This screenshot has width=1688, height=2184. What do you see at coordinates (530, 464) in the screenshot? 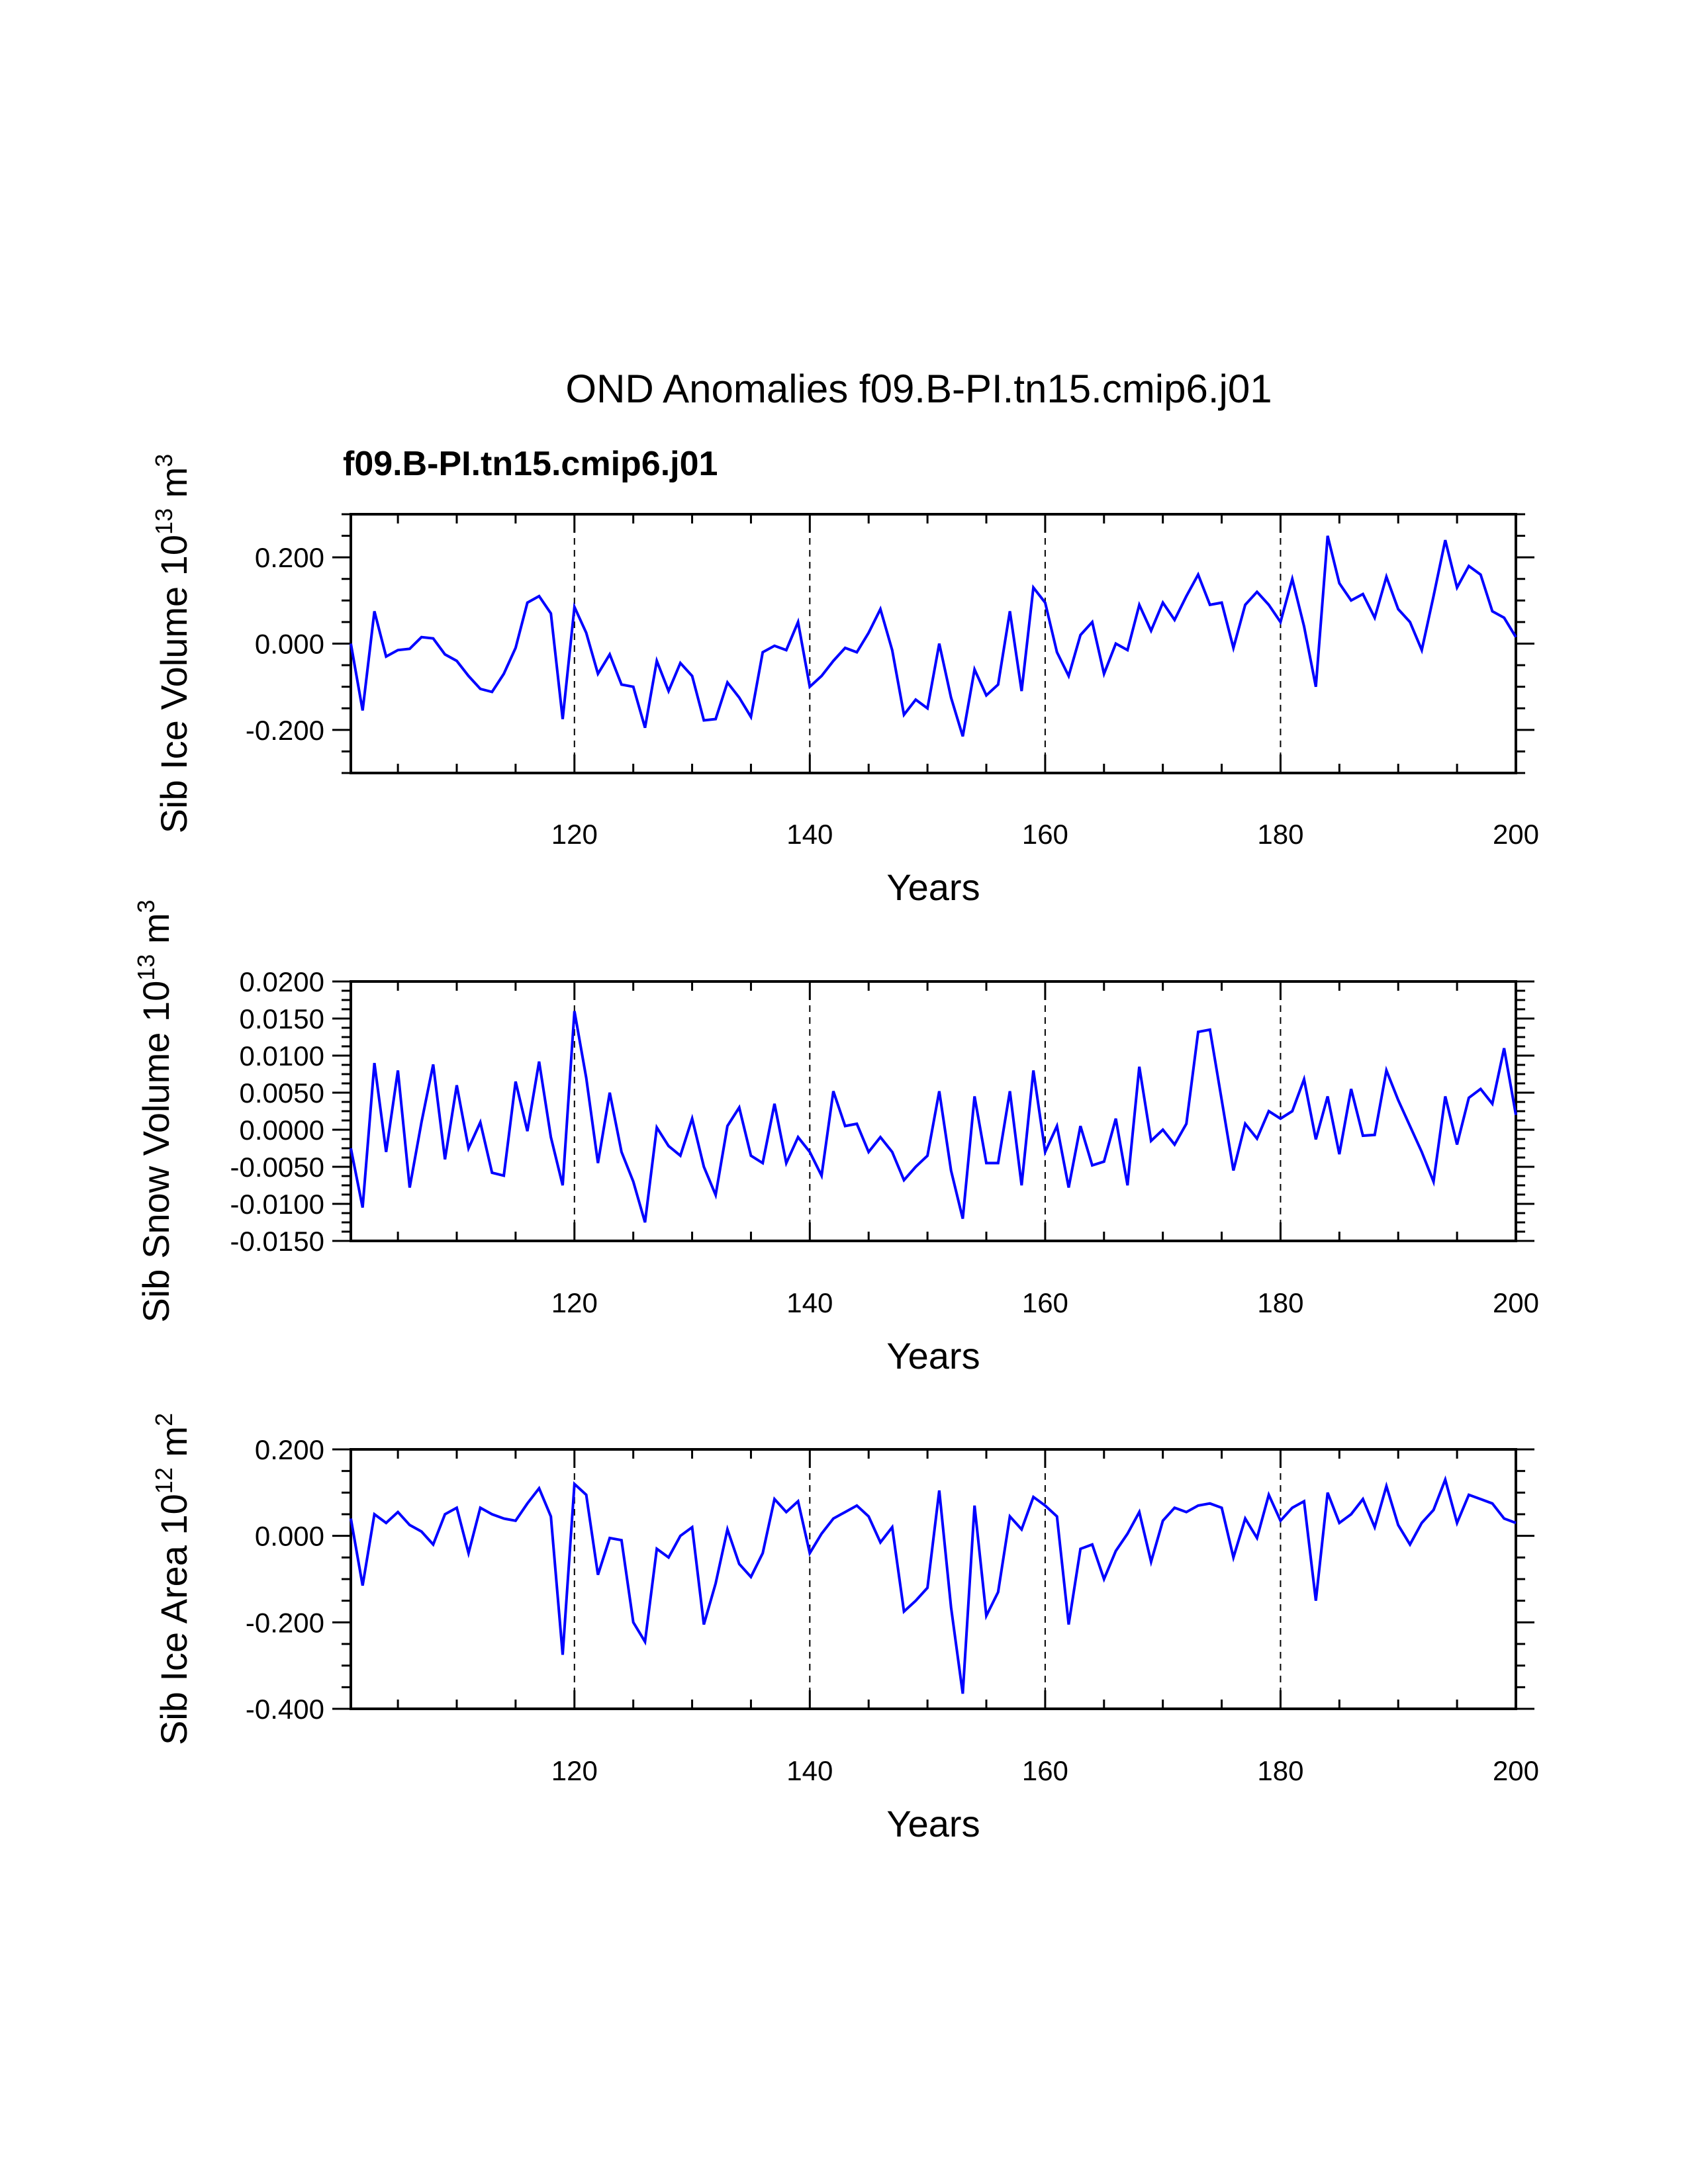
I see `chart-subtitle: f09.B-PI.tn15.cmip6.j01` at bounding box center [530, 464].